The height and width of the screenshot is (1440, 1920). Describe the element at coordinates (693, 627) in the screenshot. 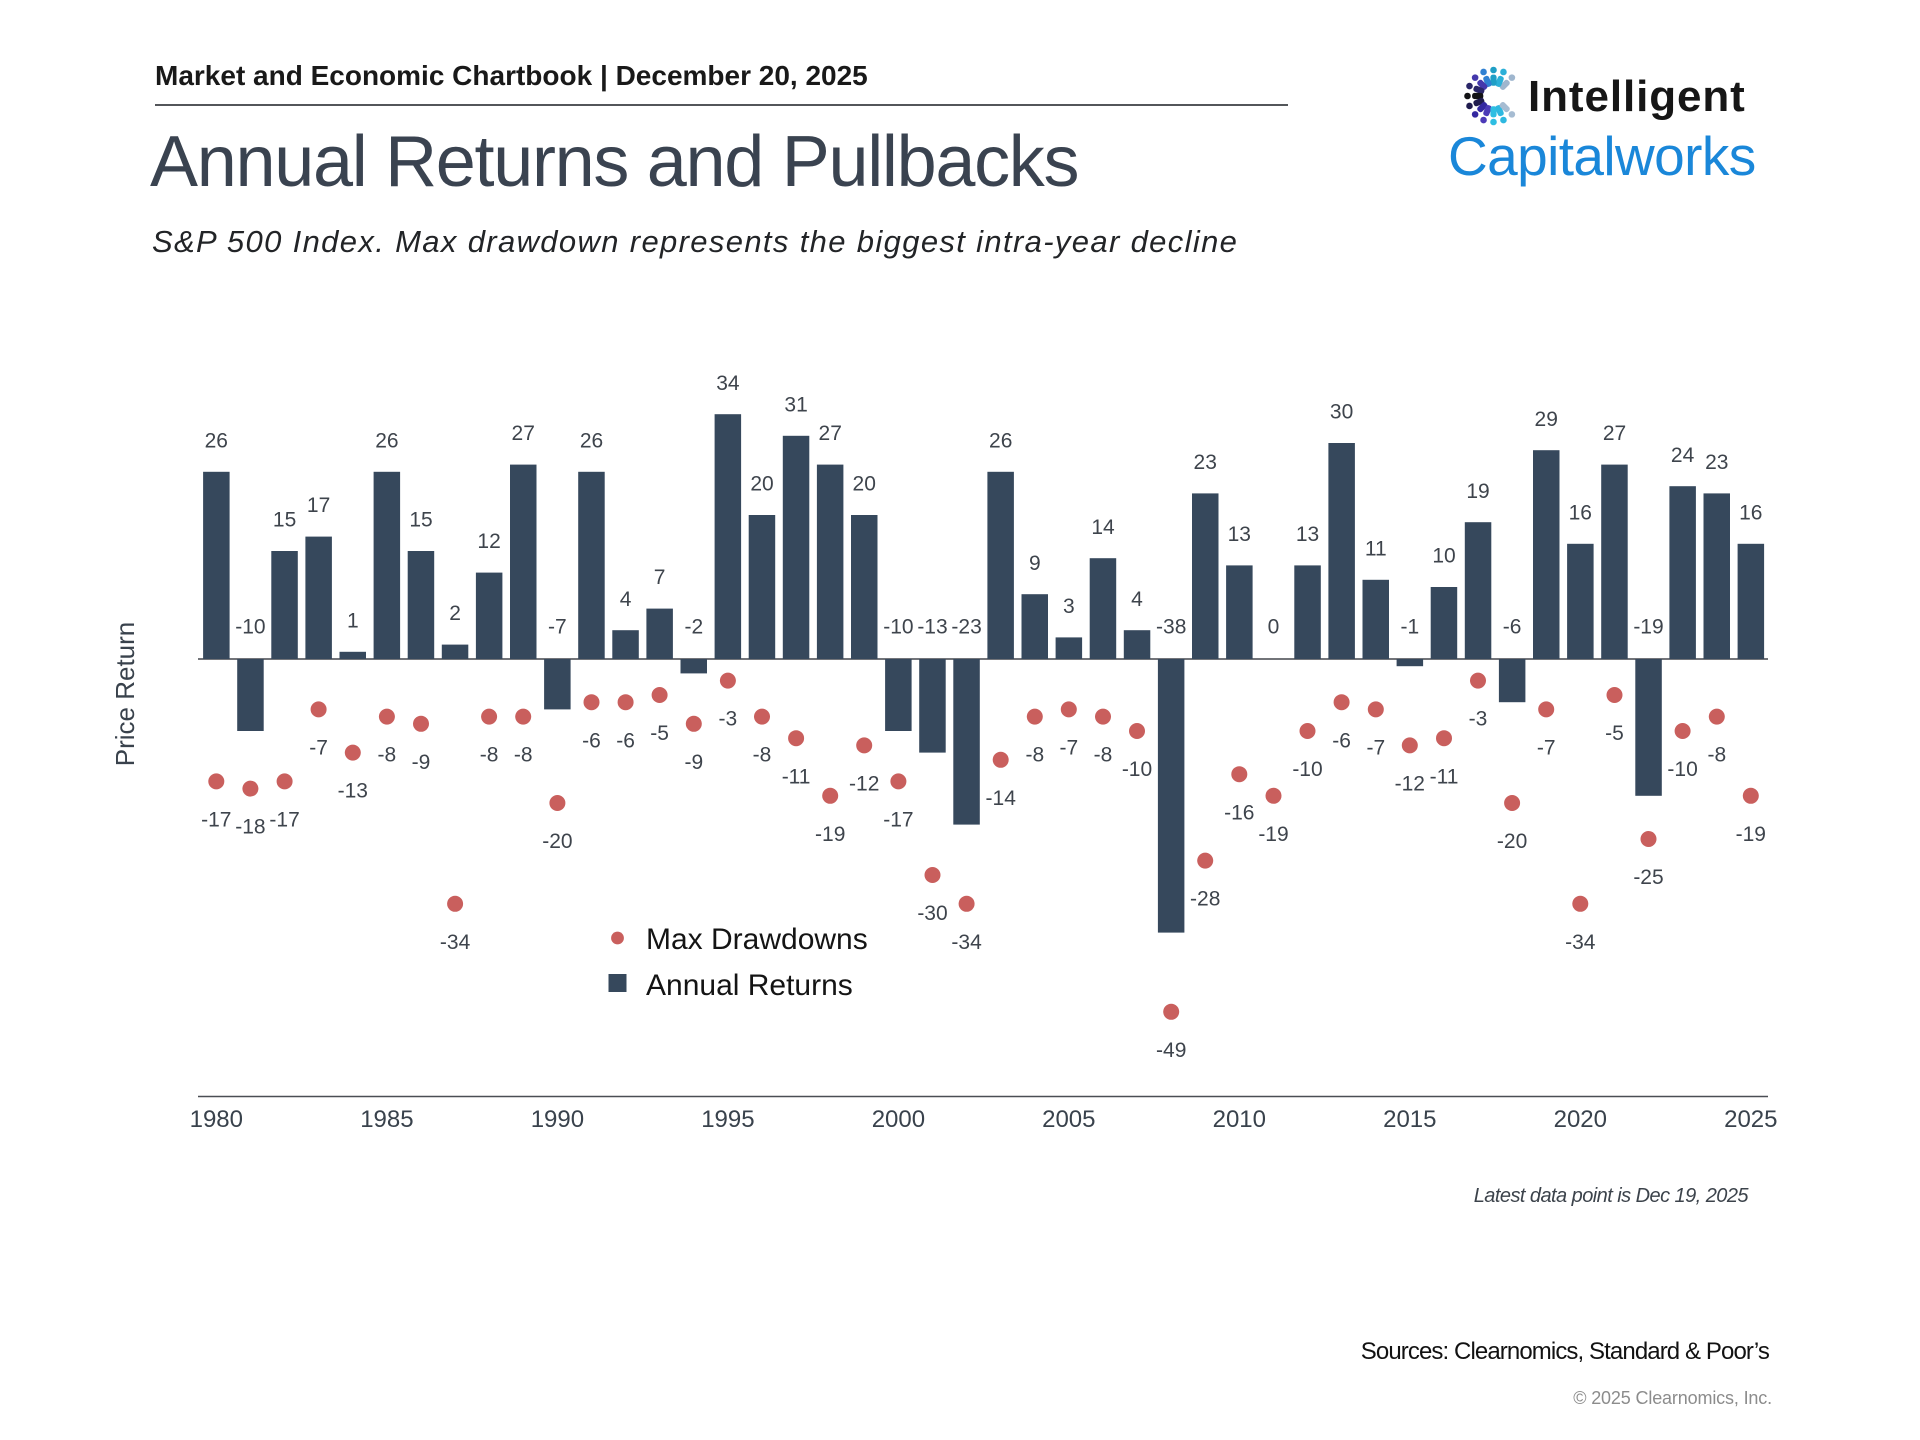

I see `svg-text: -2` at that location.